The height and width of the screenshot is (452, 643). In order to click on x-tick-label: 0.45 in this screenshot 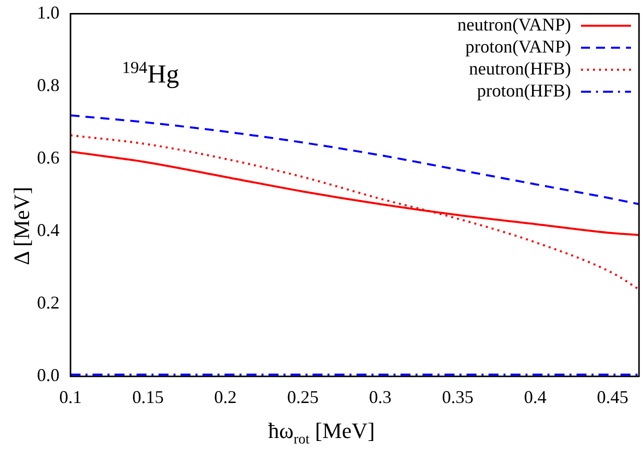, I will do `click(612, 396)`.